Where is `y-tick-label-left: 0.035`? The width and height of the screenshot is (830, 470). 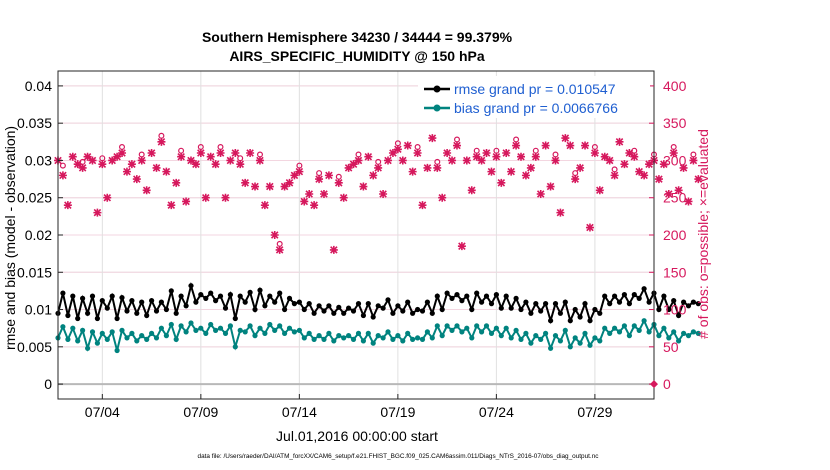
y-tick-label-left: 0.035 is located at coordinates (34, 123).